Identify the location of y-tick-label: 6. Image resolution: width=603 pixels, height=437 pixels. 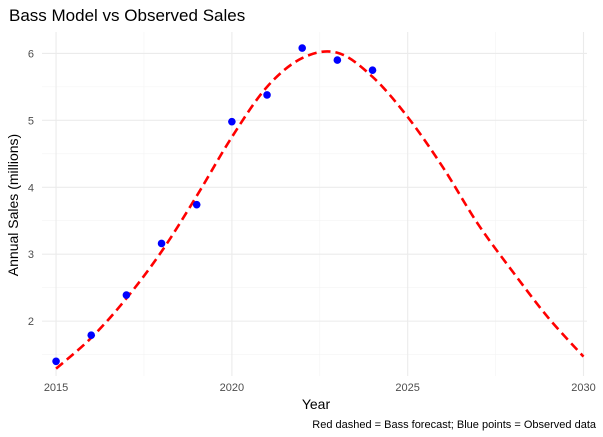
(31, 54).